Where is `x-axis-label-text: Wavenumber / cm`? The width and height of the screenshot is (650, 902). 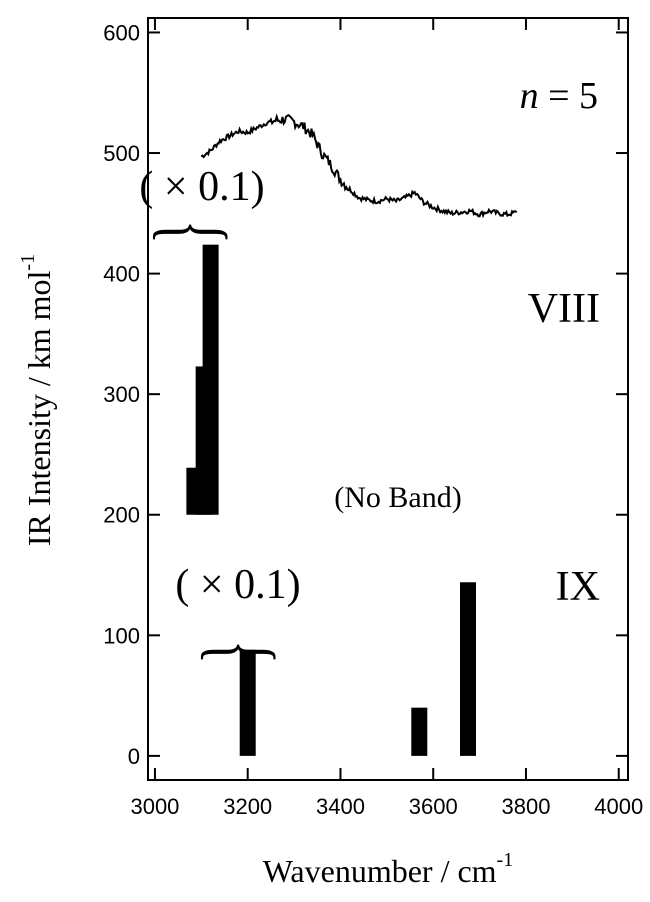
x-axis-label-text: Wavenumber / cm is located at coordinates (380, 871).